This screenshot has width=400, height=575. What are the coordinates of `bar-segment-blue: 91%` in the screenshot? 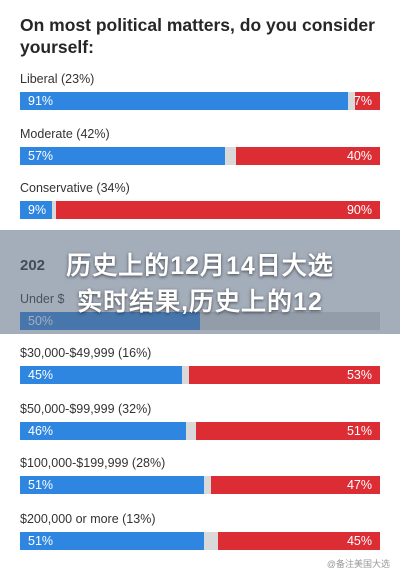 It's located at (184, 101).